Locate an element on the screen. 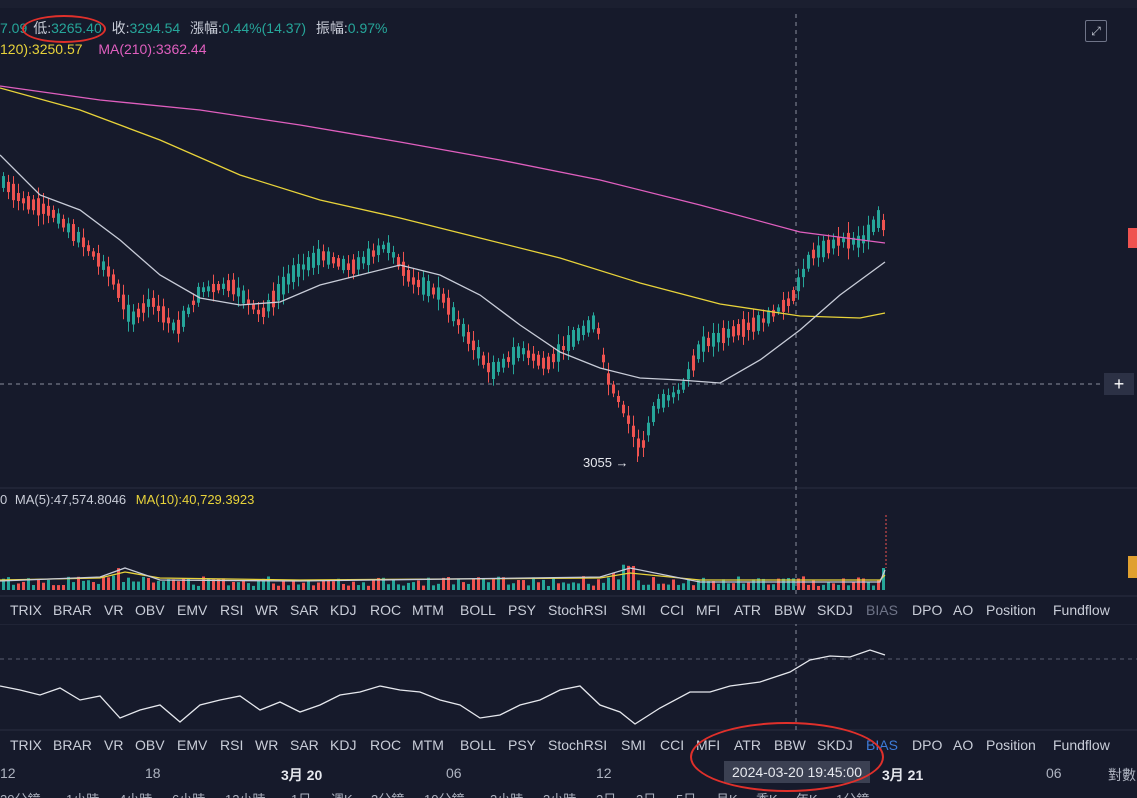  vol-ma5-value: 47,574.8046 is located at coordinates (90, 499).